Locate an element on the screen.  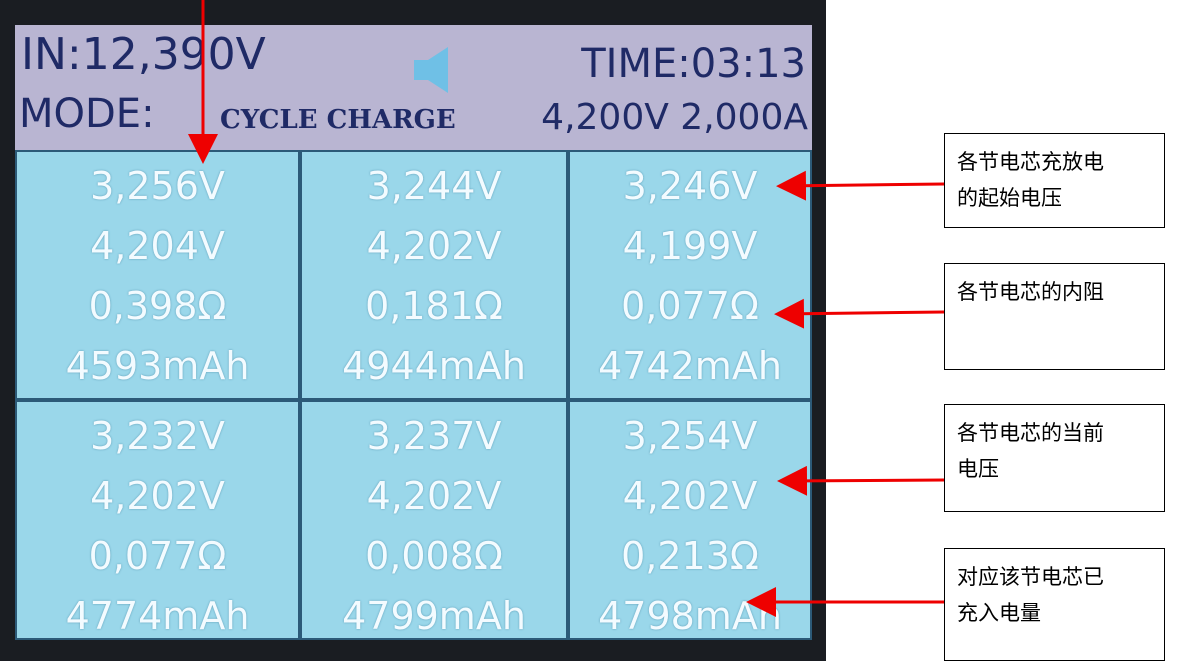
cell-reading: 4944mAh is located at coordinates (434, 366).